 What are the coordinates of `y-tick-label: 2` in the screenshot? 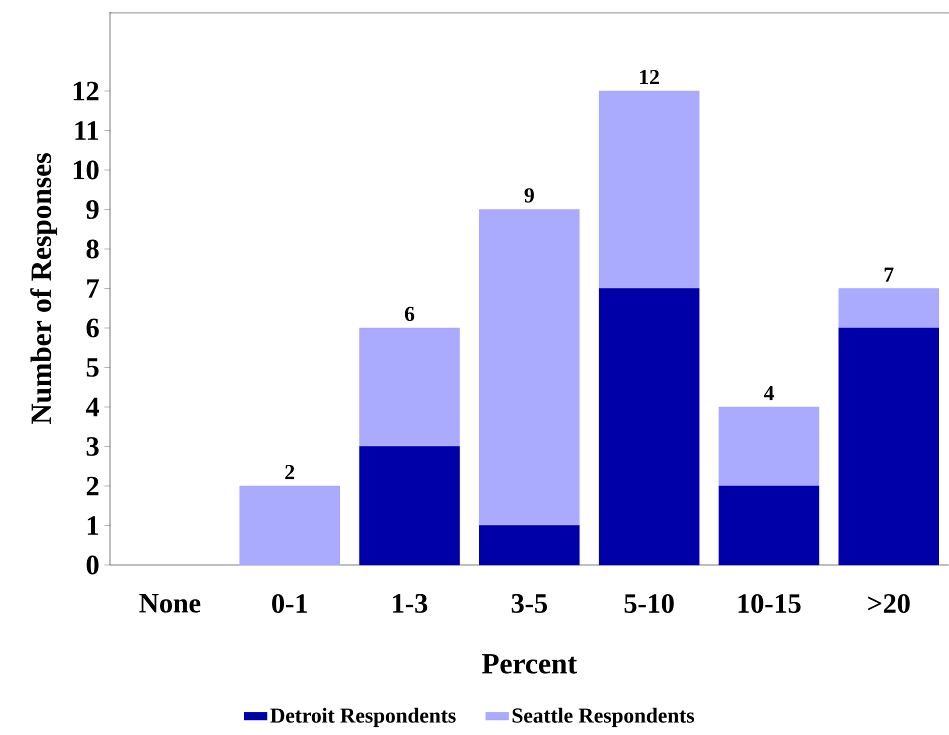 It's located at (92, 486).